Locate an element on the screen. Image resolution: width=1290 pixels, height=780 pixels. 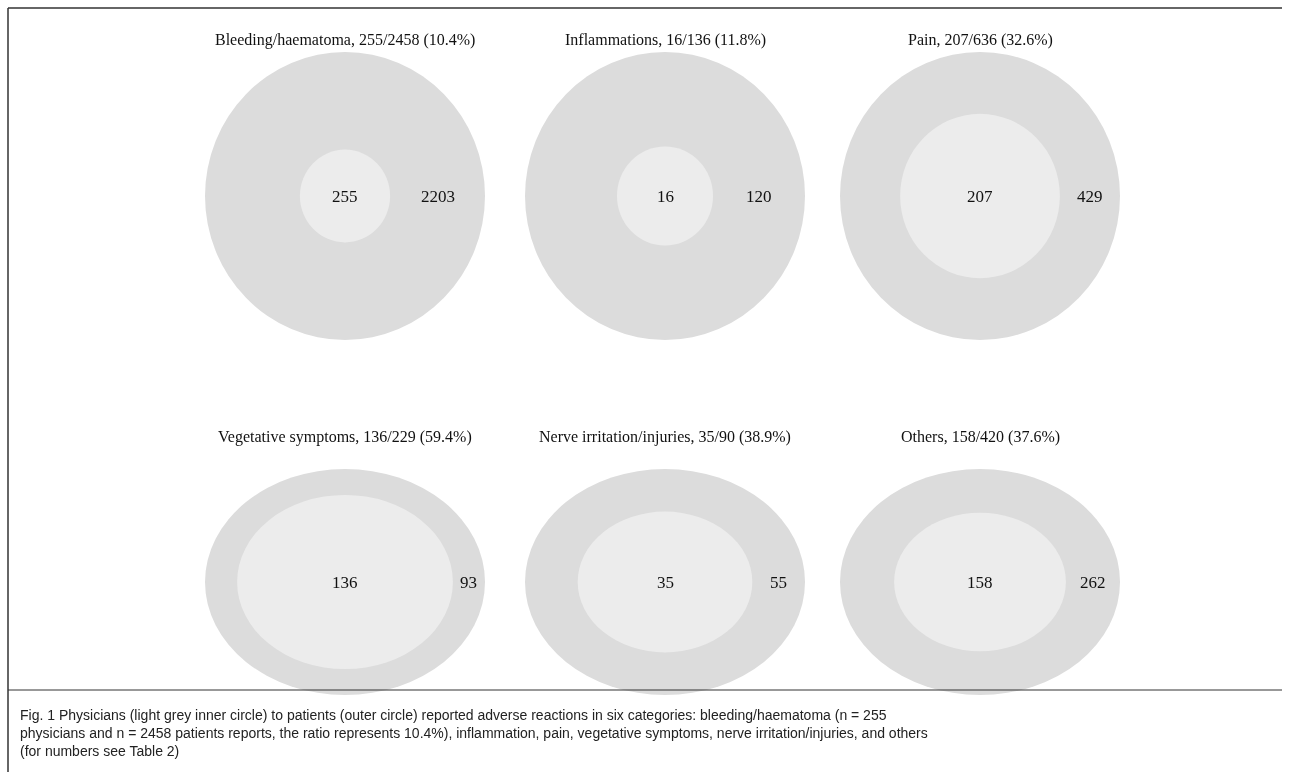
data-label: 429 is located at coordinates (1090, 196).